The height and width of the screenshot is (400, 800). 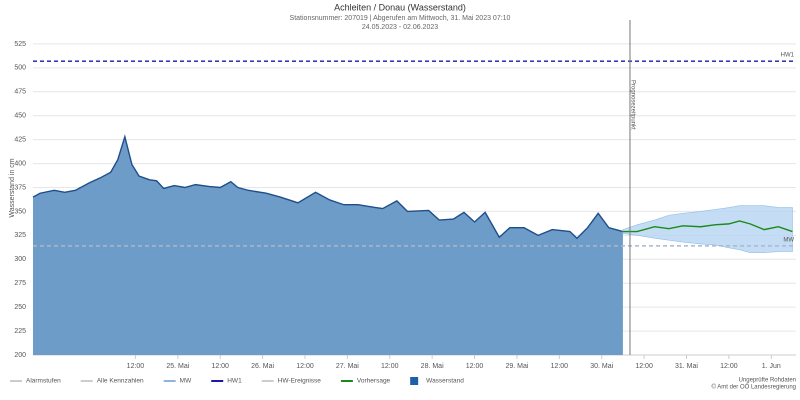 I want to click on series-line, so click(x=707, y=226).